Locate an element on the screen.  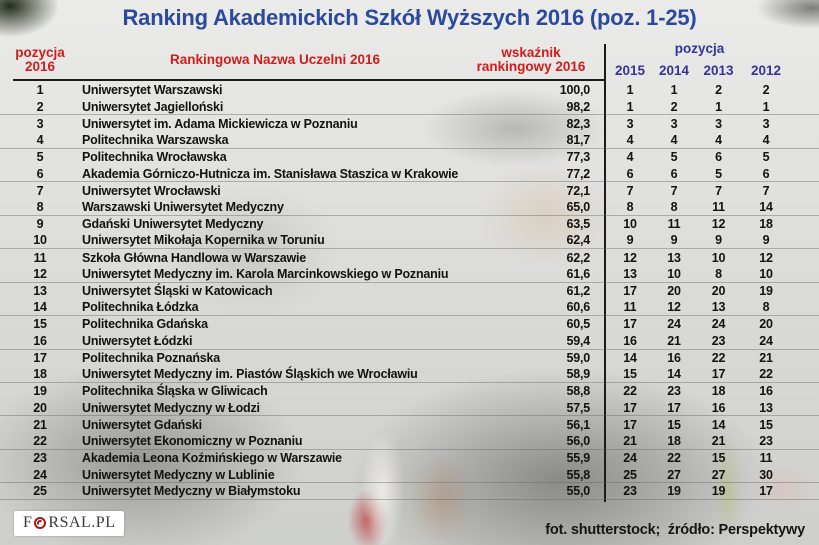
cell-name: Uniwersytet Warszawski is located at coordinates (152, 90).